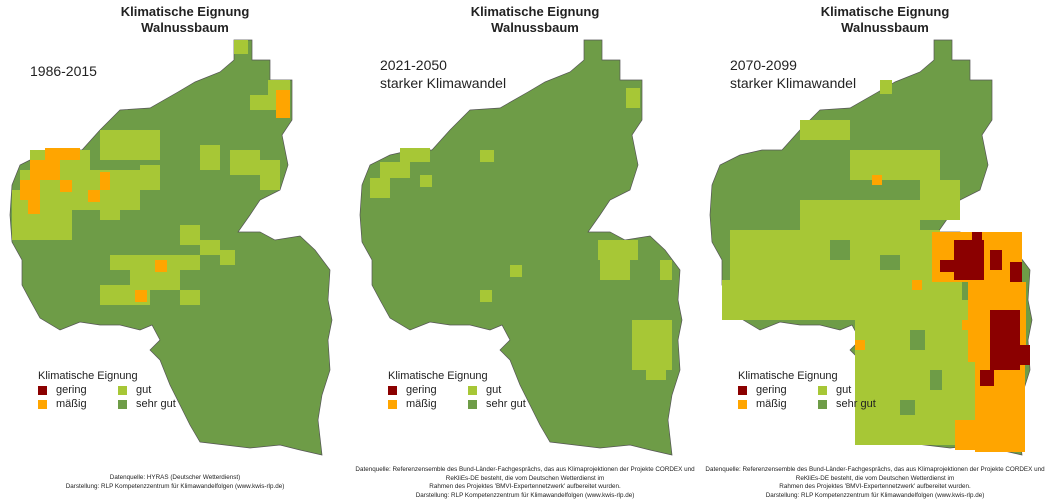 The image size is (1050, 500). What do you see at coordinates (886, 327) in the screenshot?
I see `dark-green-cells` at bounding box center [886, 327].